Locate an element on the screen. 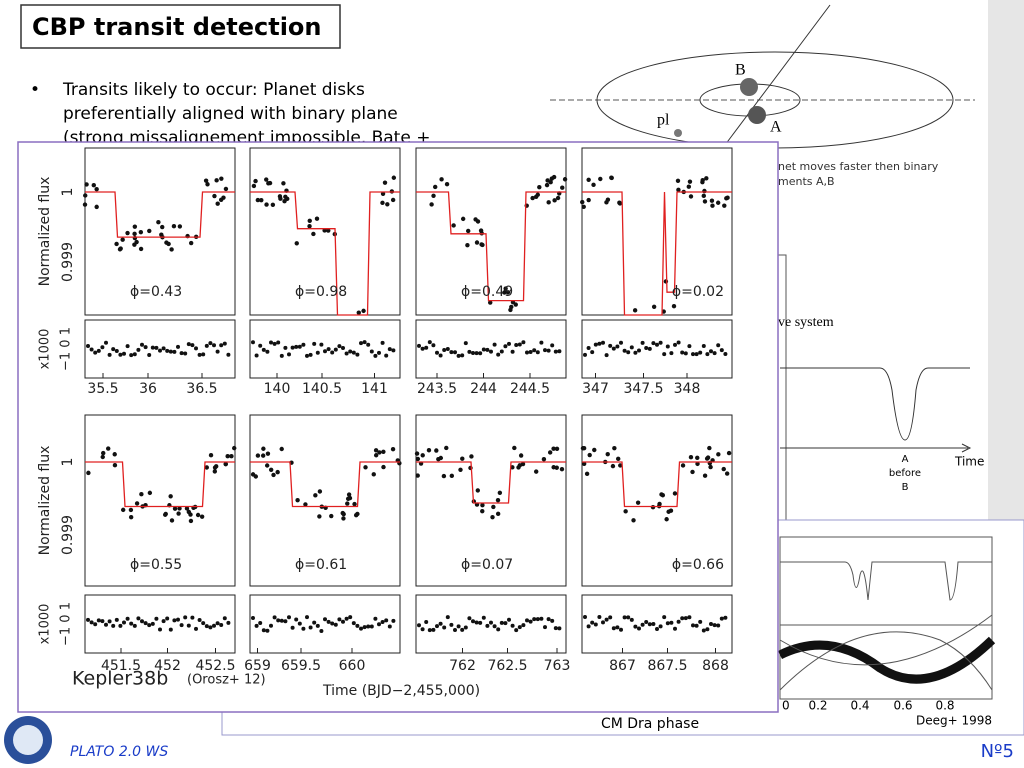 The image size is (1024, 768). x-tick-label: 35.5 is located at coordinates (102, 389).